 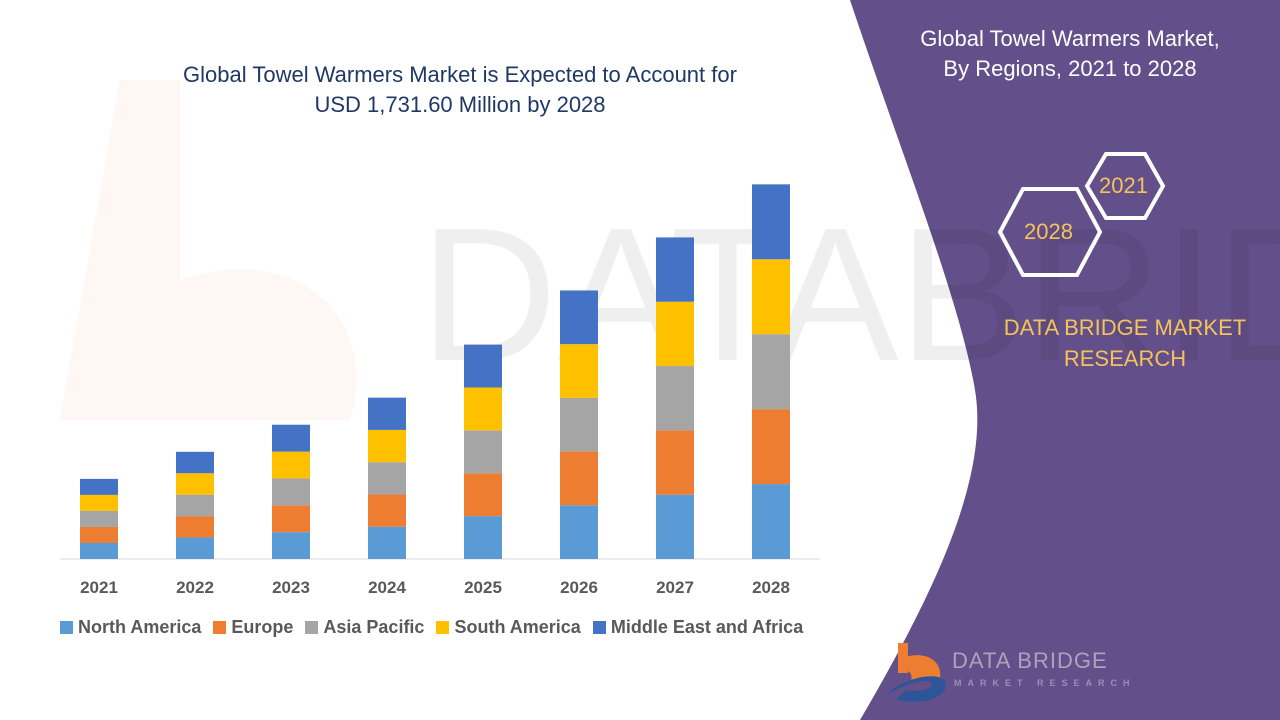 I want to click on bar-segment-2027-middle-east-and-africa, so click(x=675, y=269).